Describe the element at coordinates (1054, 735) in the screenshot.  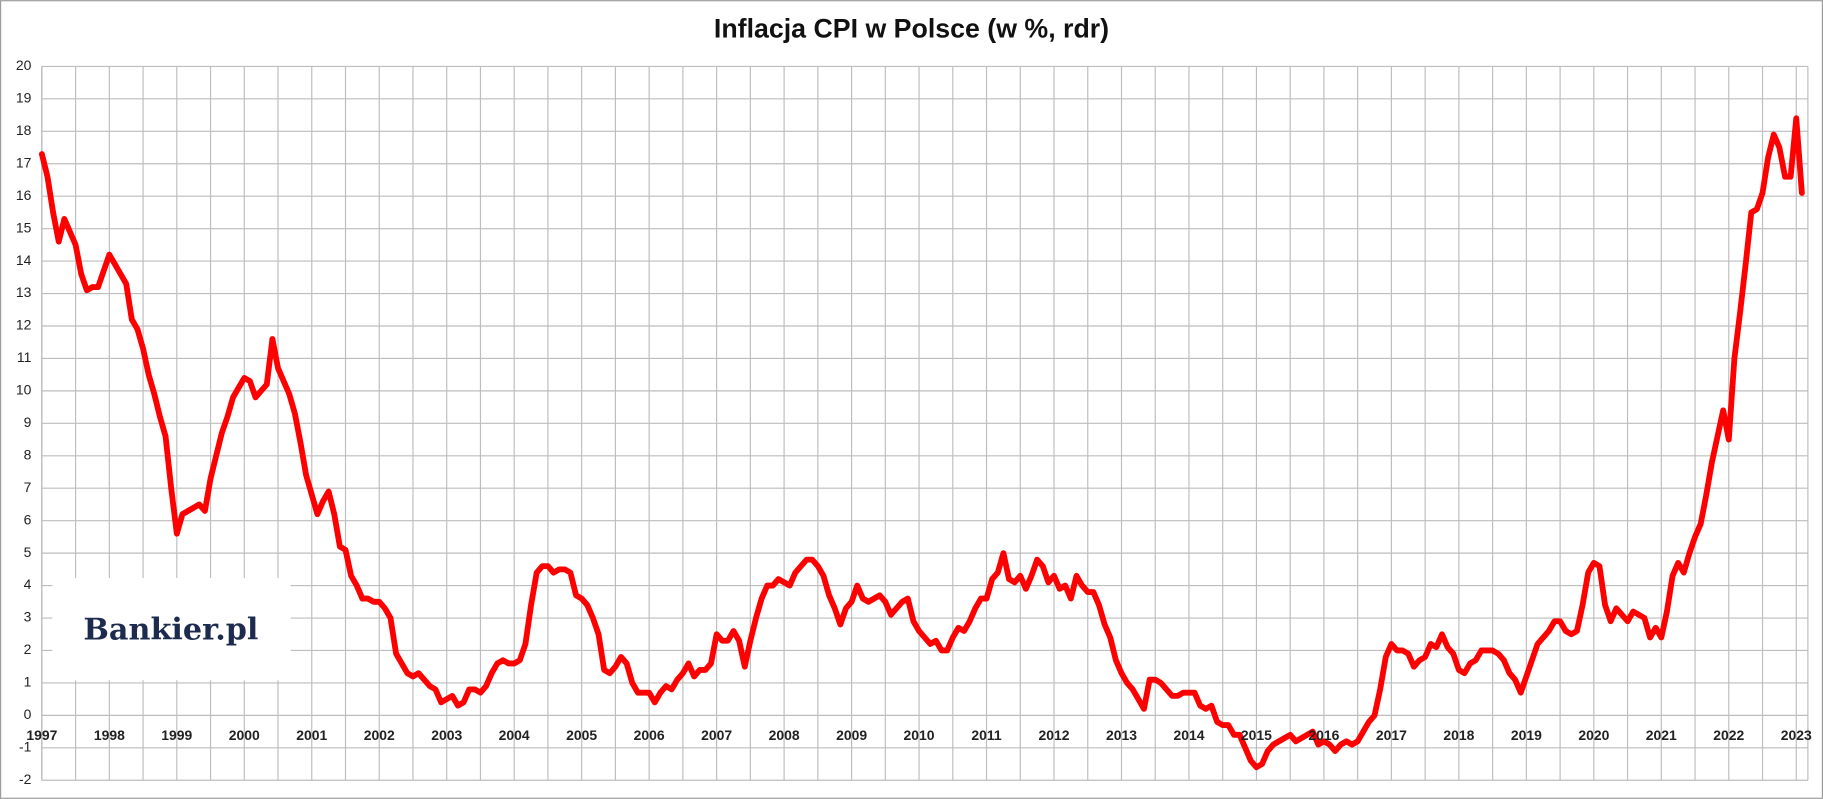
I see `x-tick-label: 2012` at that location.